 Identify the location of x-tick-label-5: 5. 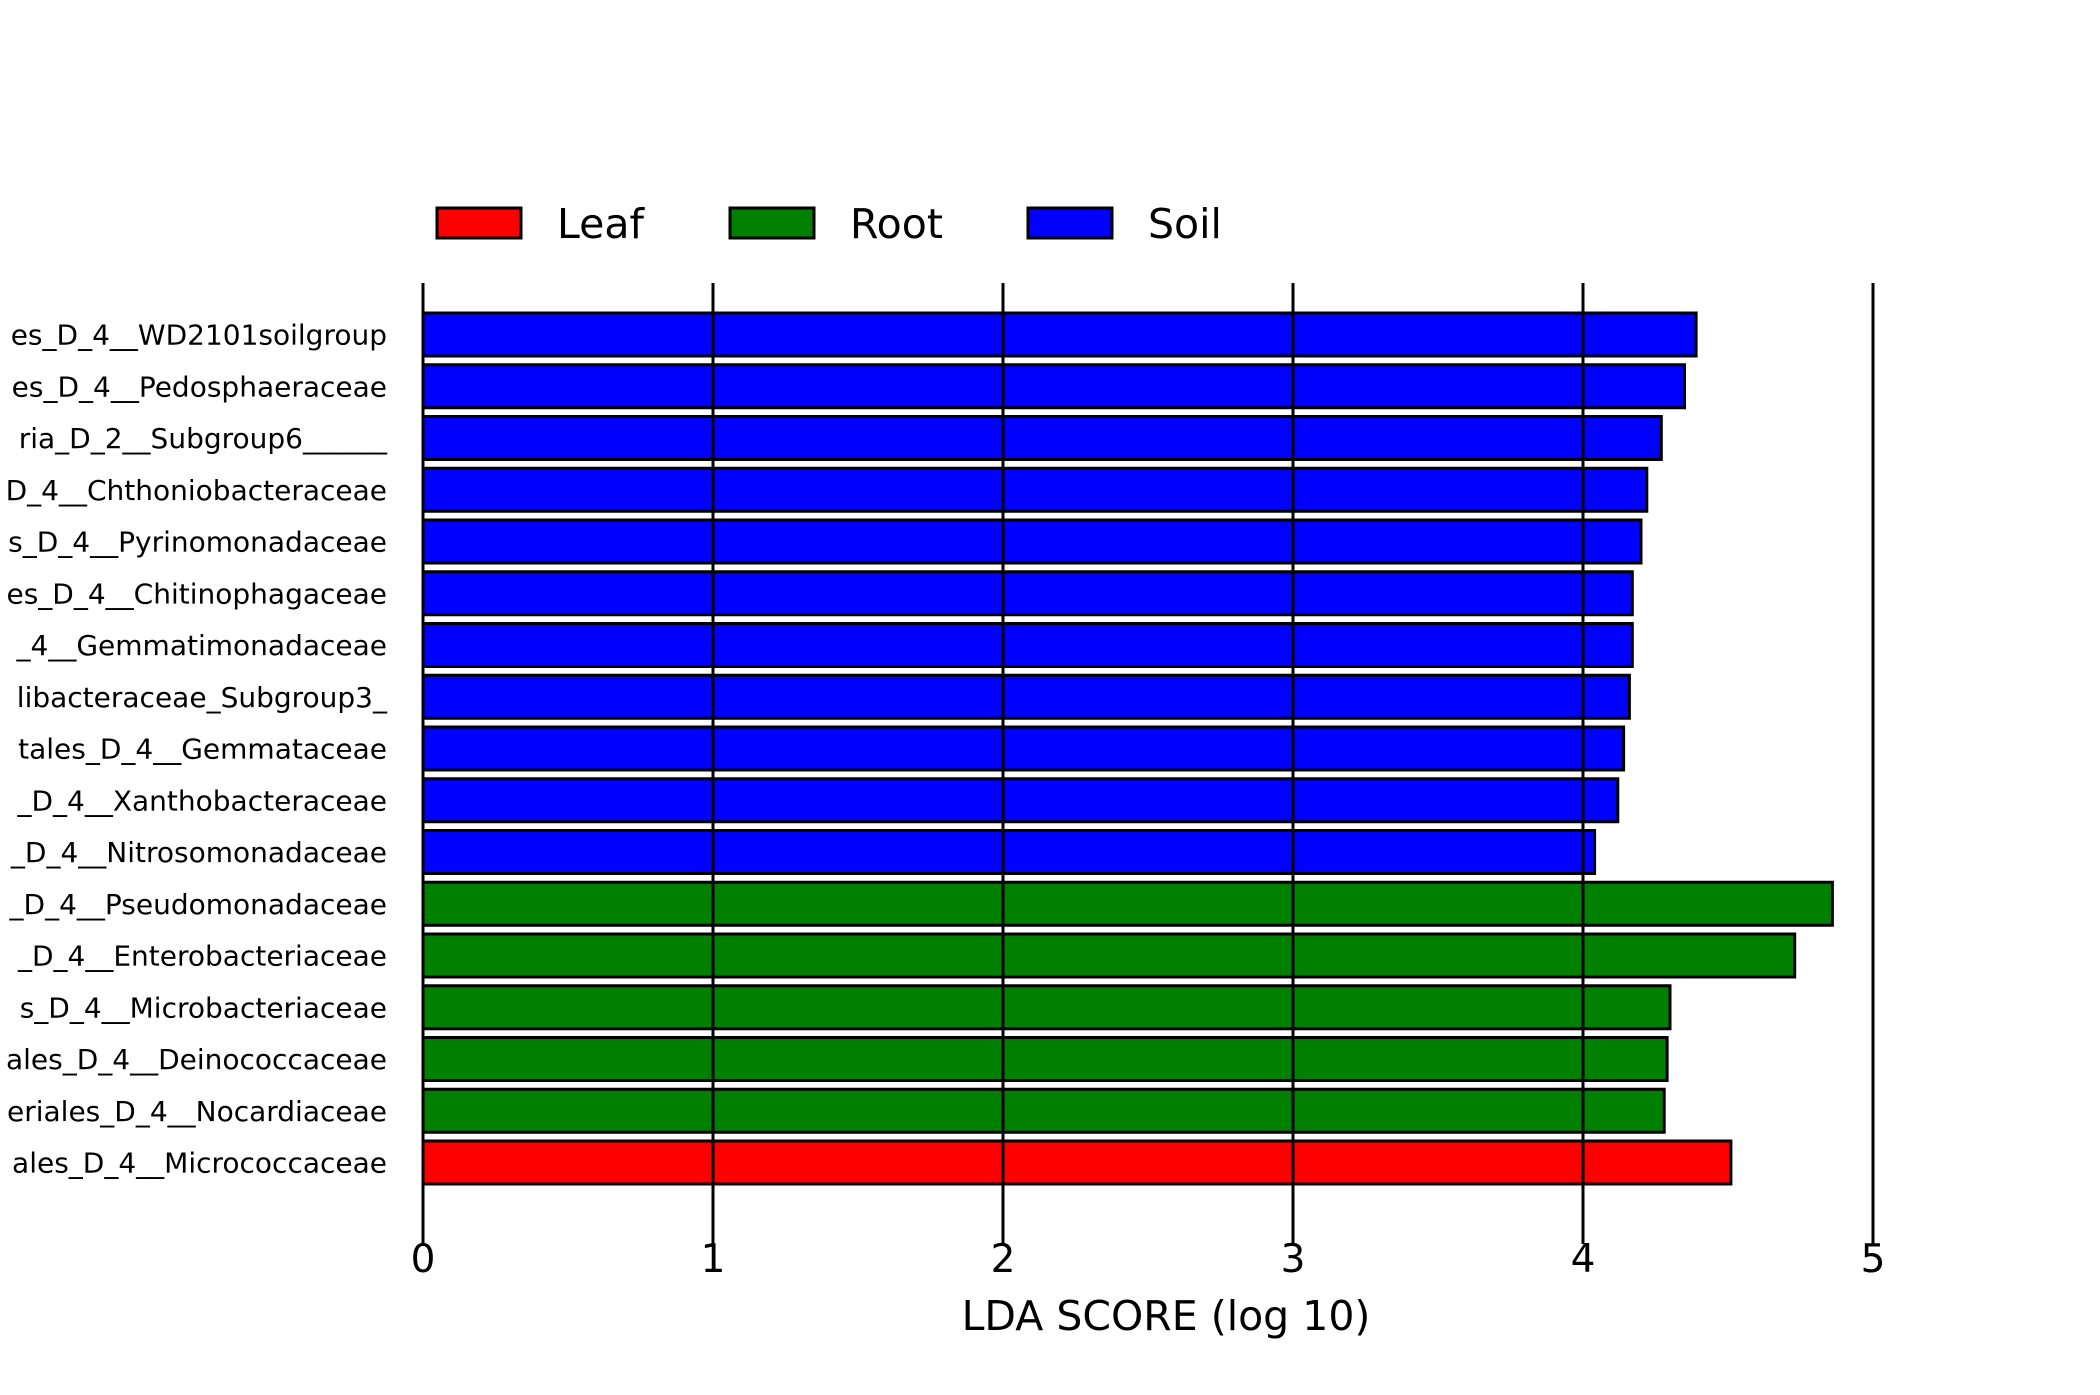
(1873, 1259).